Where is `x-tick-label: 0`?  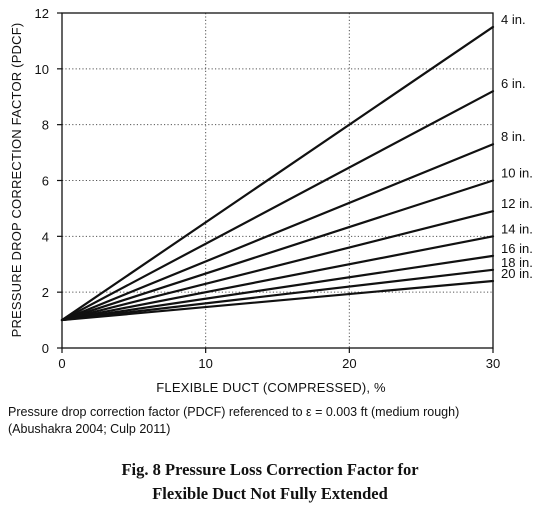 x-tick-label: 0 is located at coordinates (61, 363).